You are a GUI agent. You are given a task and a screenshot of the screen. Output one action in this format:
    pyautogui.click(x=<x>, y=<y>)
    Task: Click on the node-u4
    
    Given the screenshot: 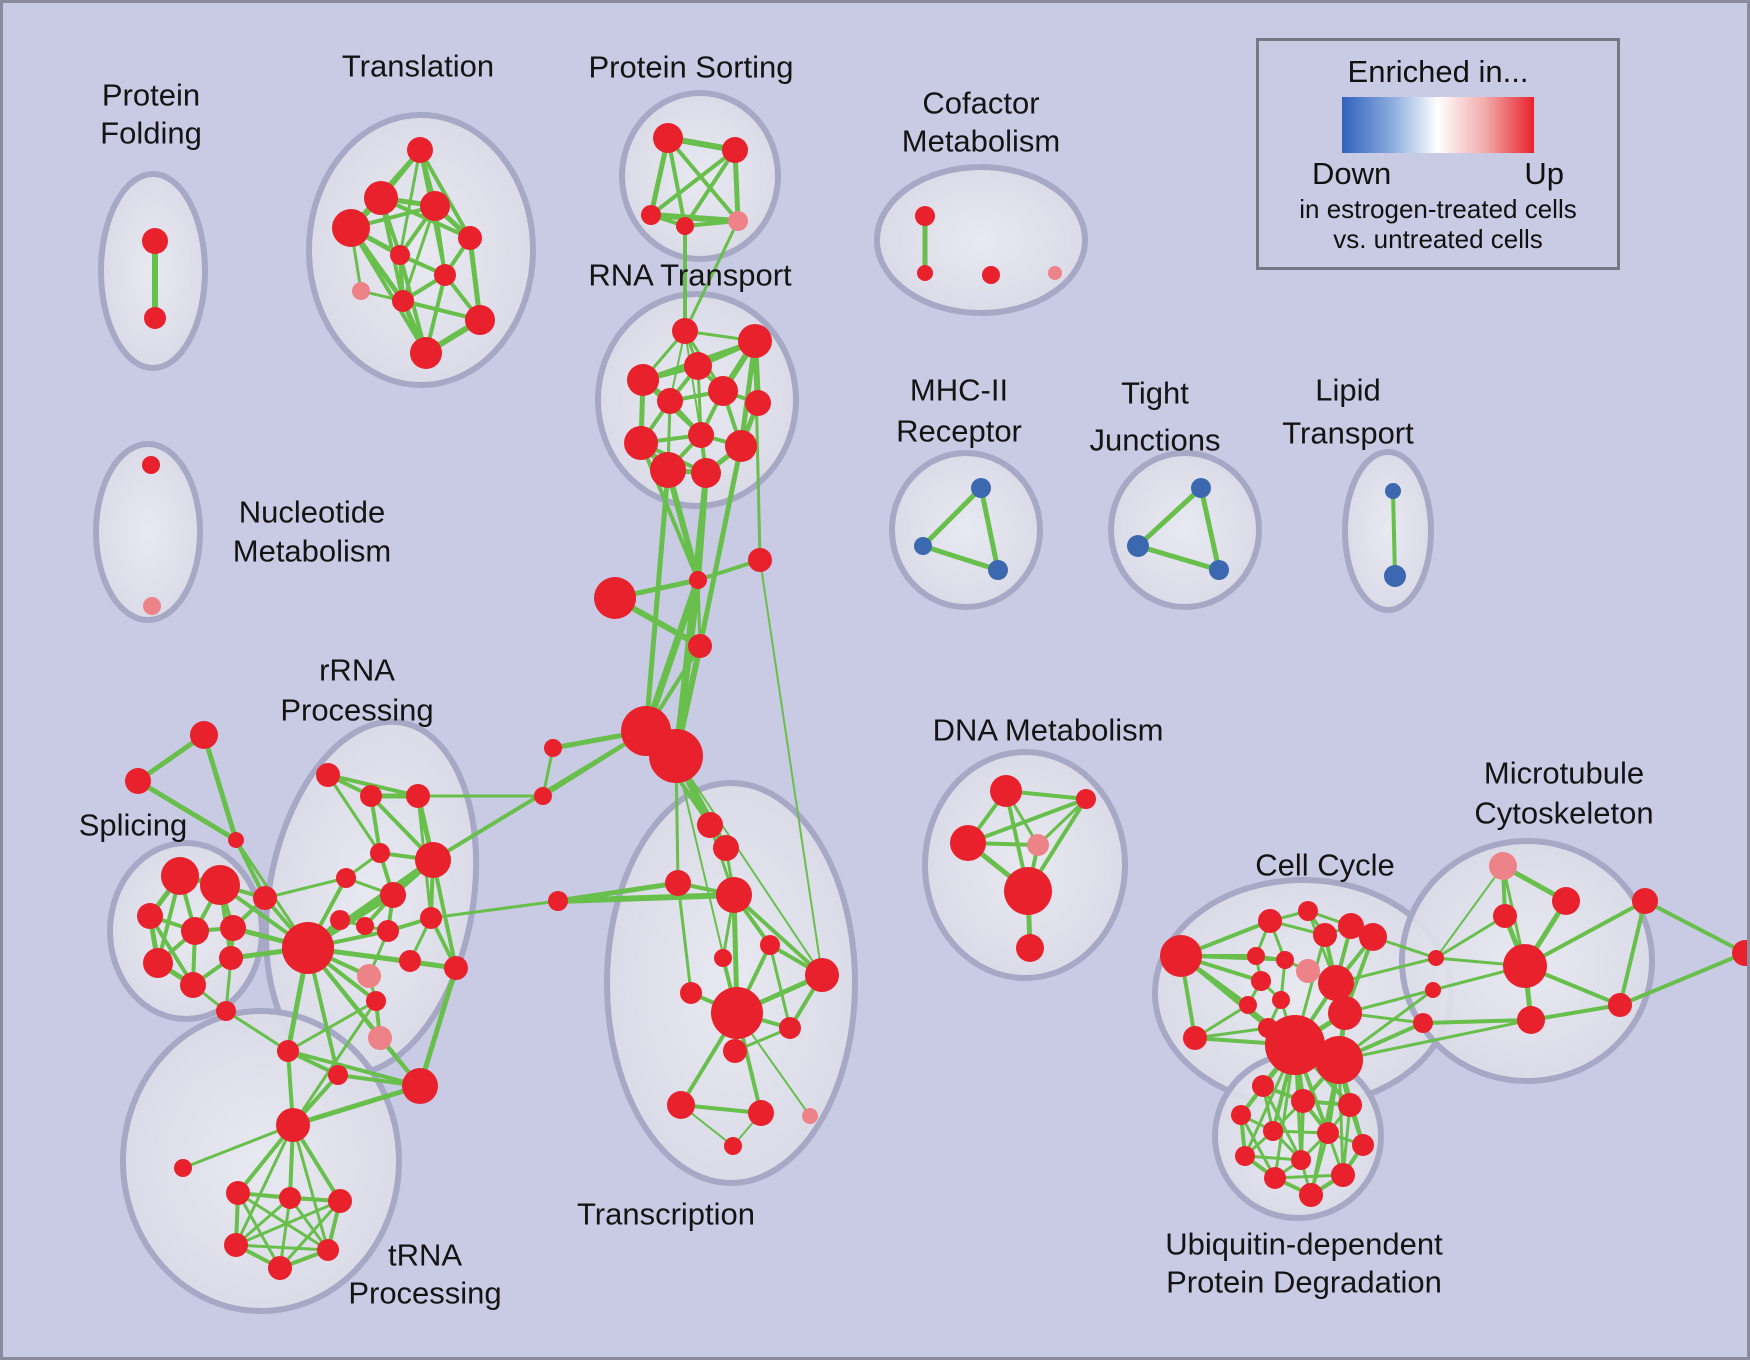 What is the action you would take?
    pyautogui.click(x=1241, y=1115)
    